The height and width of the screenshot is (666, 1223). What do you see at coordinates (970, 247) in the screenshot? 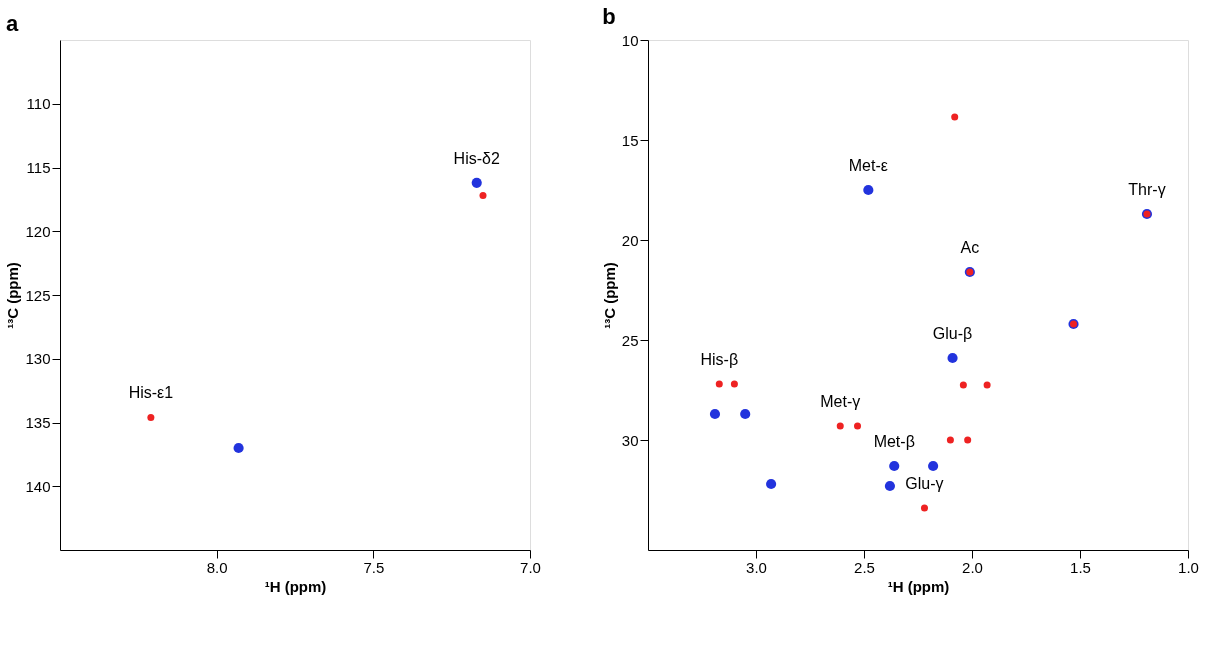
I see `annotation: Ac` at bounding box center [970, 247].